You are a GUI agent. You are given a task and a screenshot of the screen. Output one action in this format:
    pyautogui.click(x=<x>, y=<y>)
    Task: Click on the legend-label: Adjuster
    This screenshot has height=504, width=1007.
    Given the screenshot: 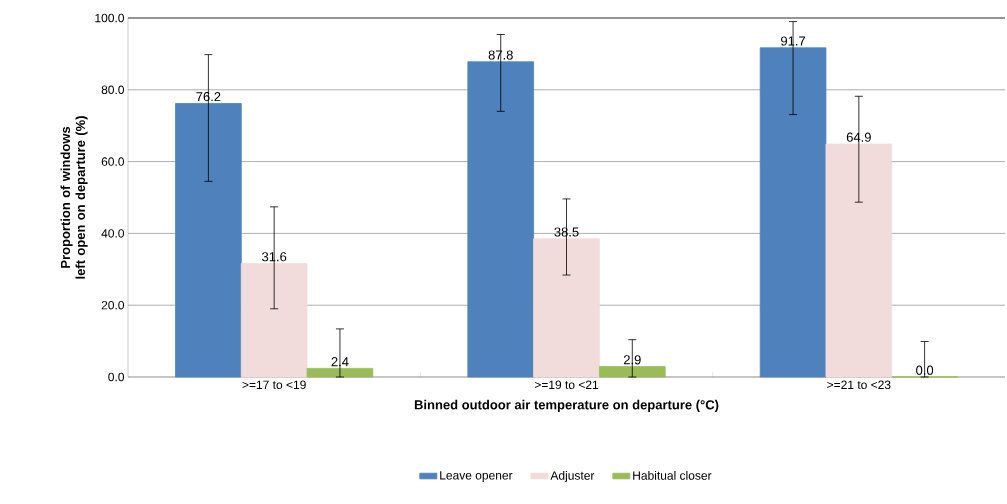 What is the action you would take?
    pyautogui.click(x=572, y=476)
    